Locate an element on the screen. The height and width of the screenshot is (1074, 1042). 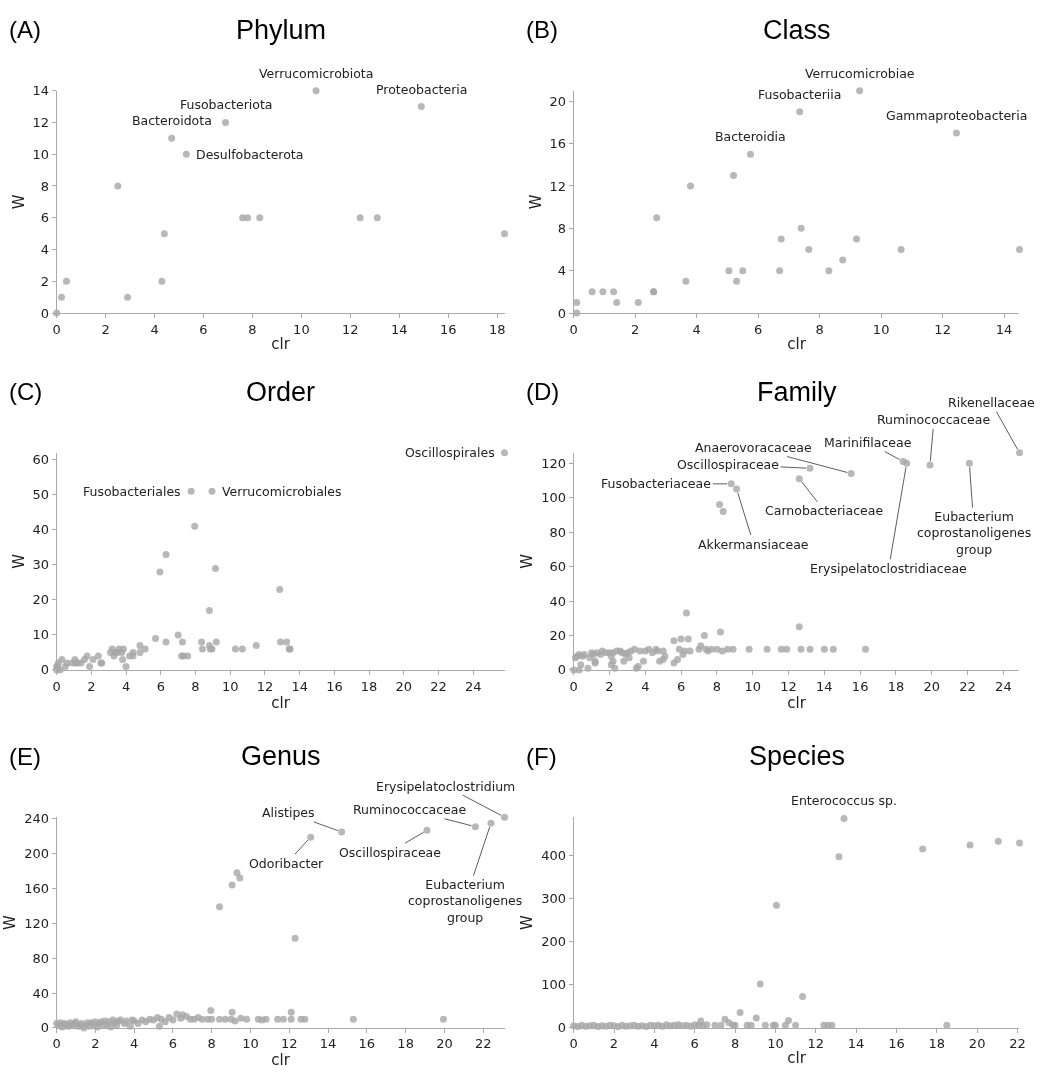
y-tick-label: 80 is located at coordinates (558, 532).